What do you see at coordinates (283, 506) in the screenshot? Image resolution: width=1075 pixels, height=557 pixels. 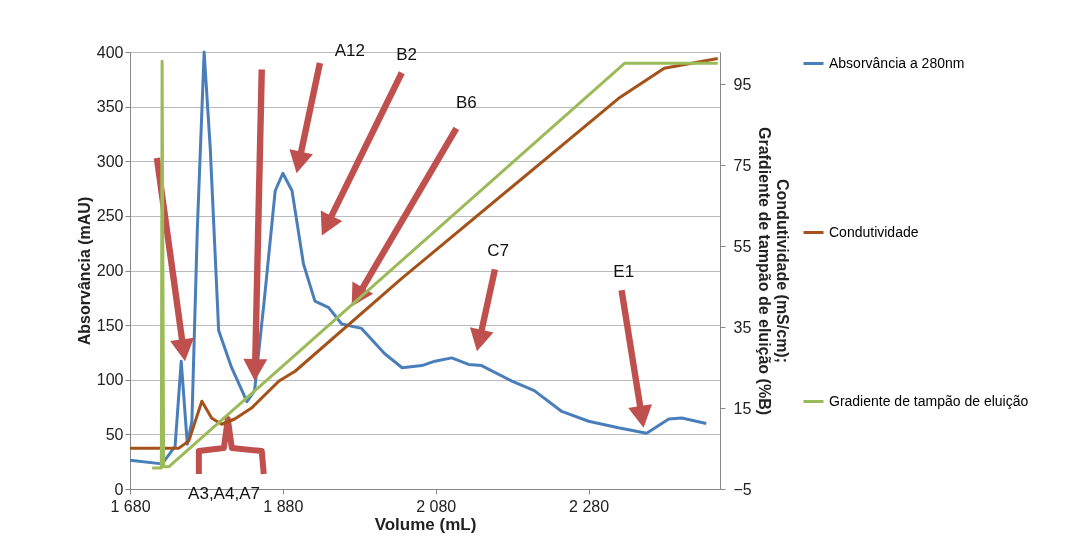 I see `x-tick-label: 1 880` at bounding box center [283, 506].